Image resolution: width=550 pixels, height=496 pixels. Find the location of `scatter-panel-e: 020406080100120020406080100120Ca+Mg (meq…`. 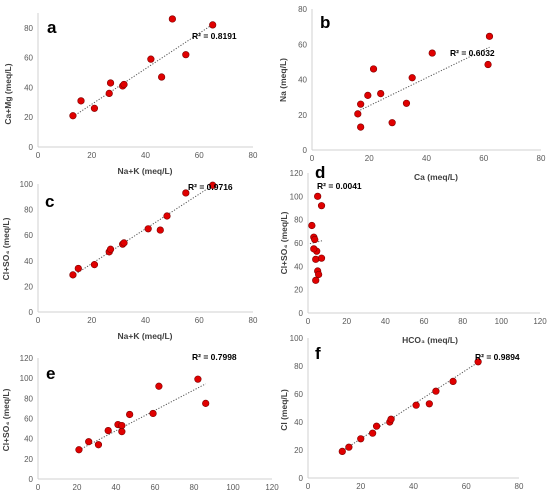

scatter-panel-e: 020406080100120020406080100120Ca+Mg (meq… is located at coordinates (140, 422).